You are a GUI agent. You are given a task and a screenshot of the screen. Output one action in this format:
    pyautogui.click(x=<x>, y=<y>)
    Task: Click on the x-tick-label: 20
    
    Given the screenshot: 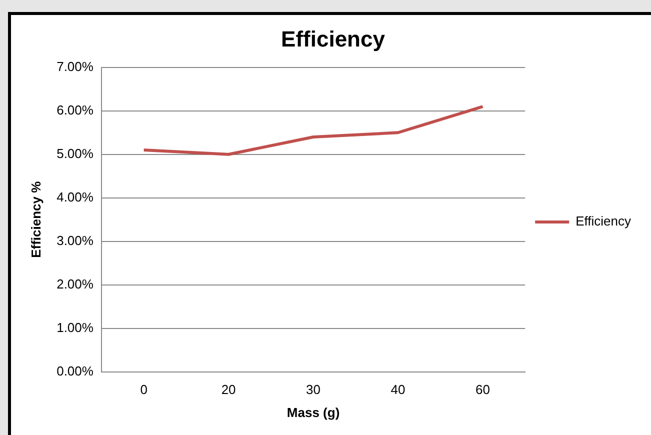 What is the action you would take?
    pyautogui.click(x=228, y=390)
    